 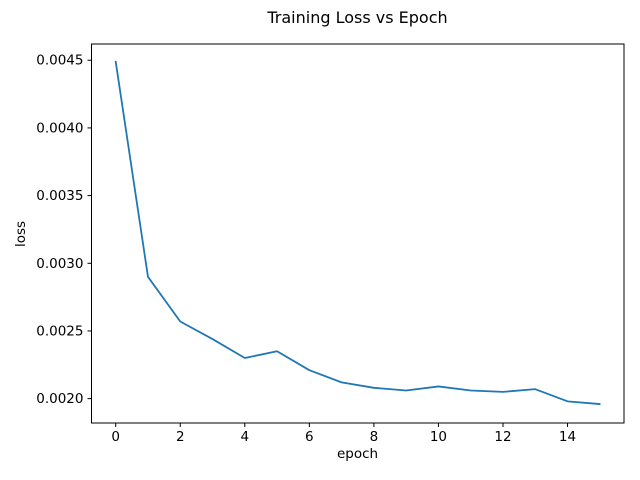 I want to click on y-tick-label: 0.0035, so click(x=59, y=196).